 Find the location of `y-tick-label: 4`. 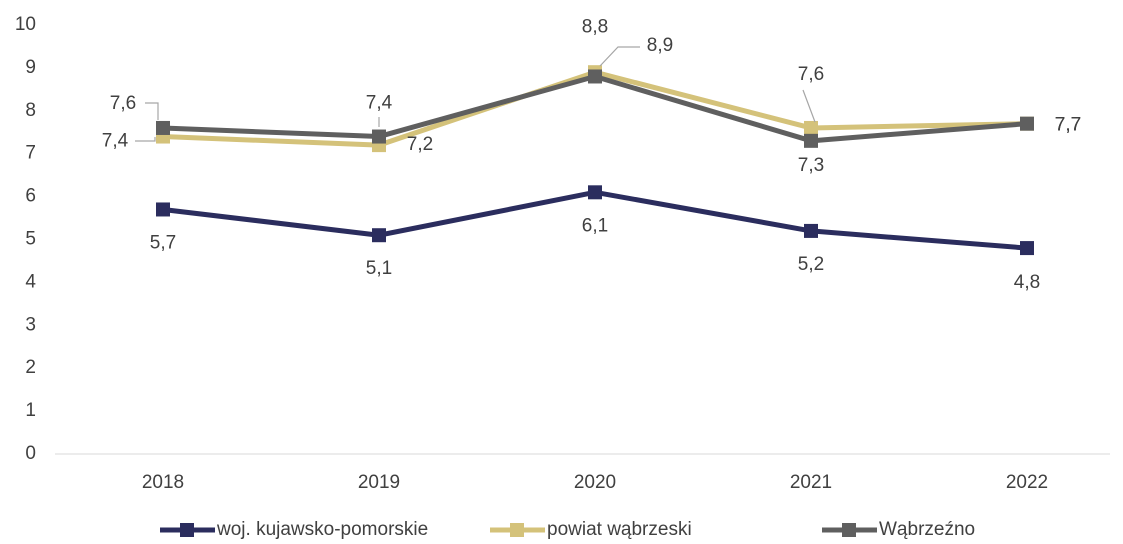

y-tick-label: 4 is located at coordinates (30, 281).